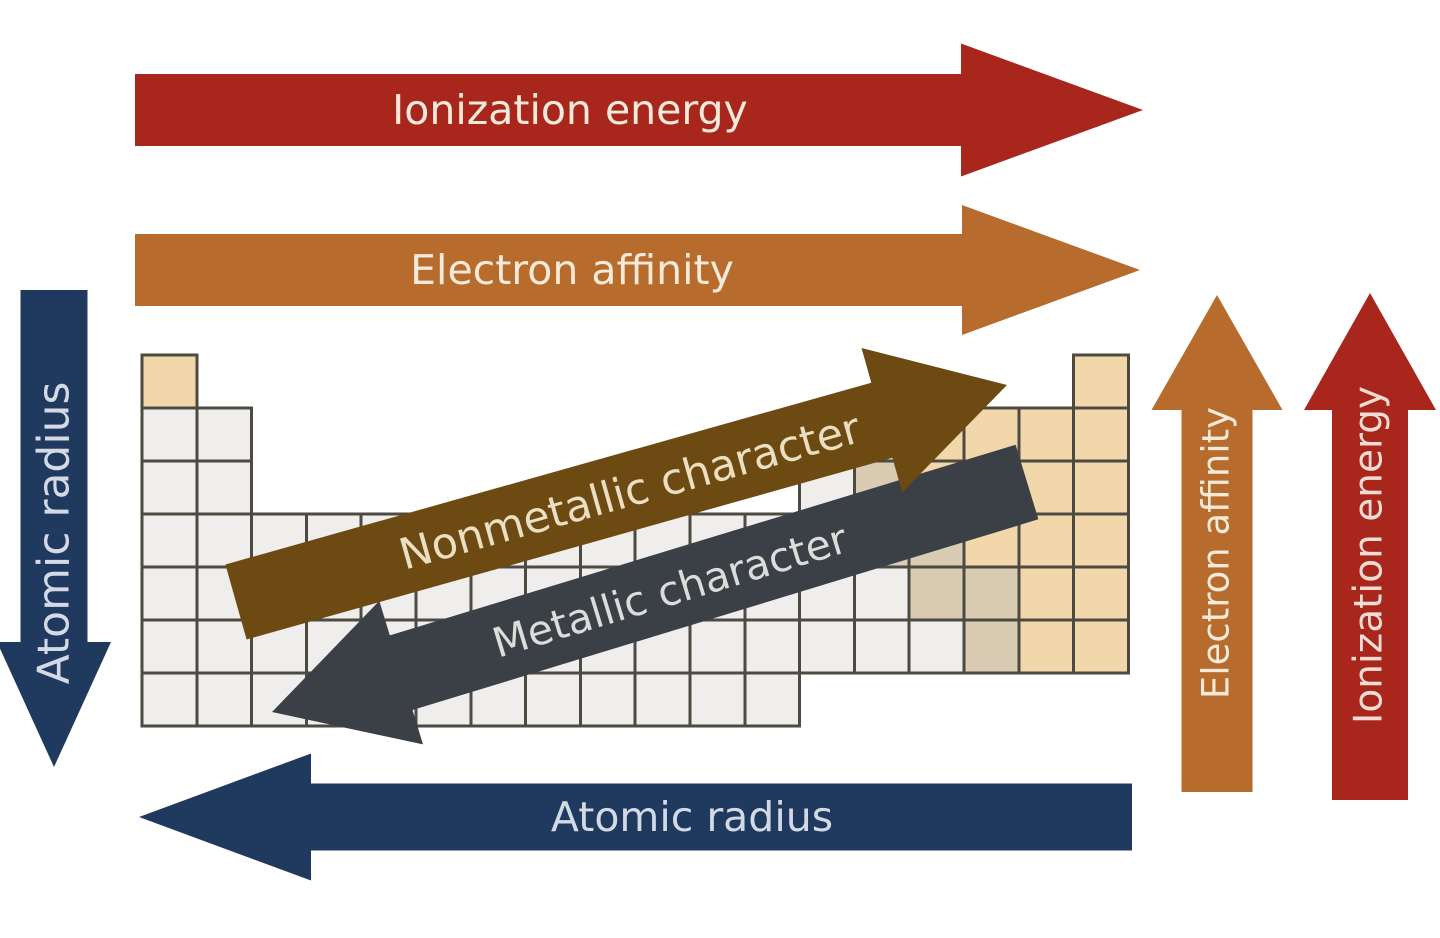 This screenshot has width=1440, height=938. What do you see at coordinates (169, 540) in the screenshot?
I see `table-cell-period4-group1` at bounding box center [169, 540].